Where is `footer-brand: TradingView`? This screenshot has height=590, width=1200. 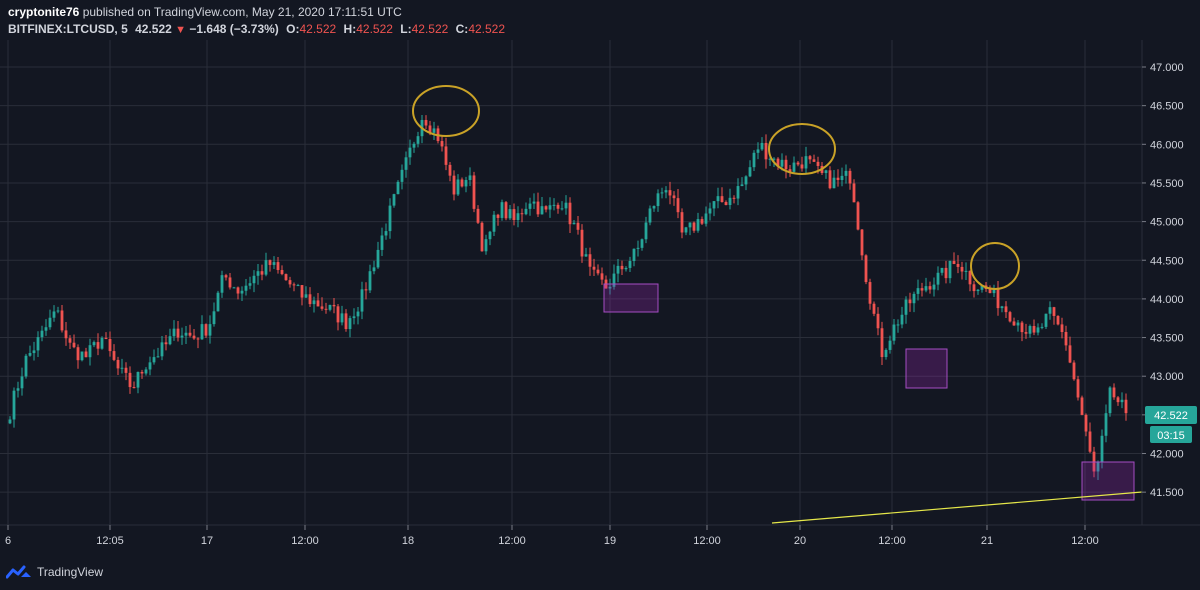 footer-brand: TradingView is located at coordinates (54, 572).